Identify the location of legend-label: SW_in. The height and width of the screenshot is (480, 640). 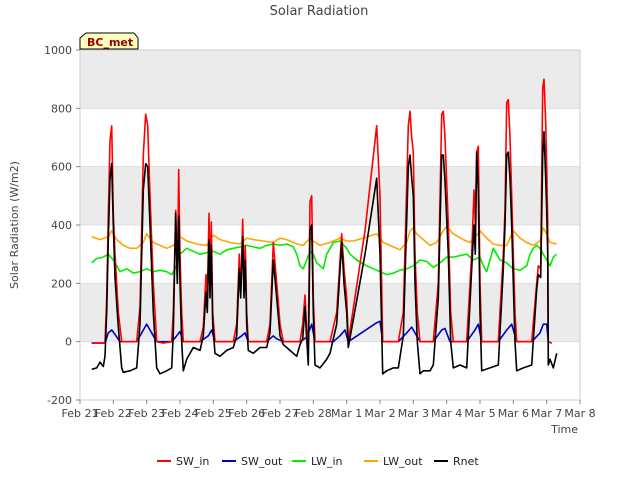
(192, 461).